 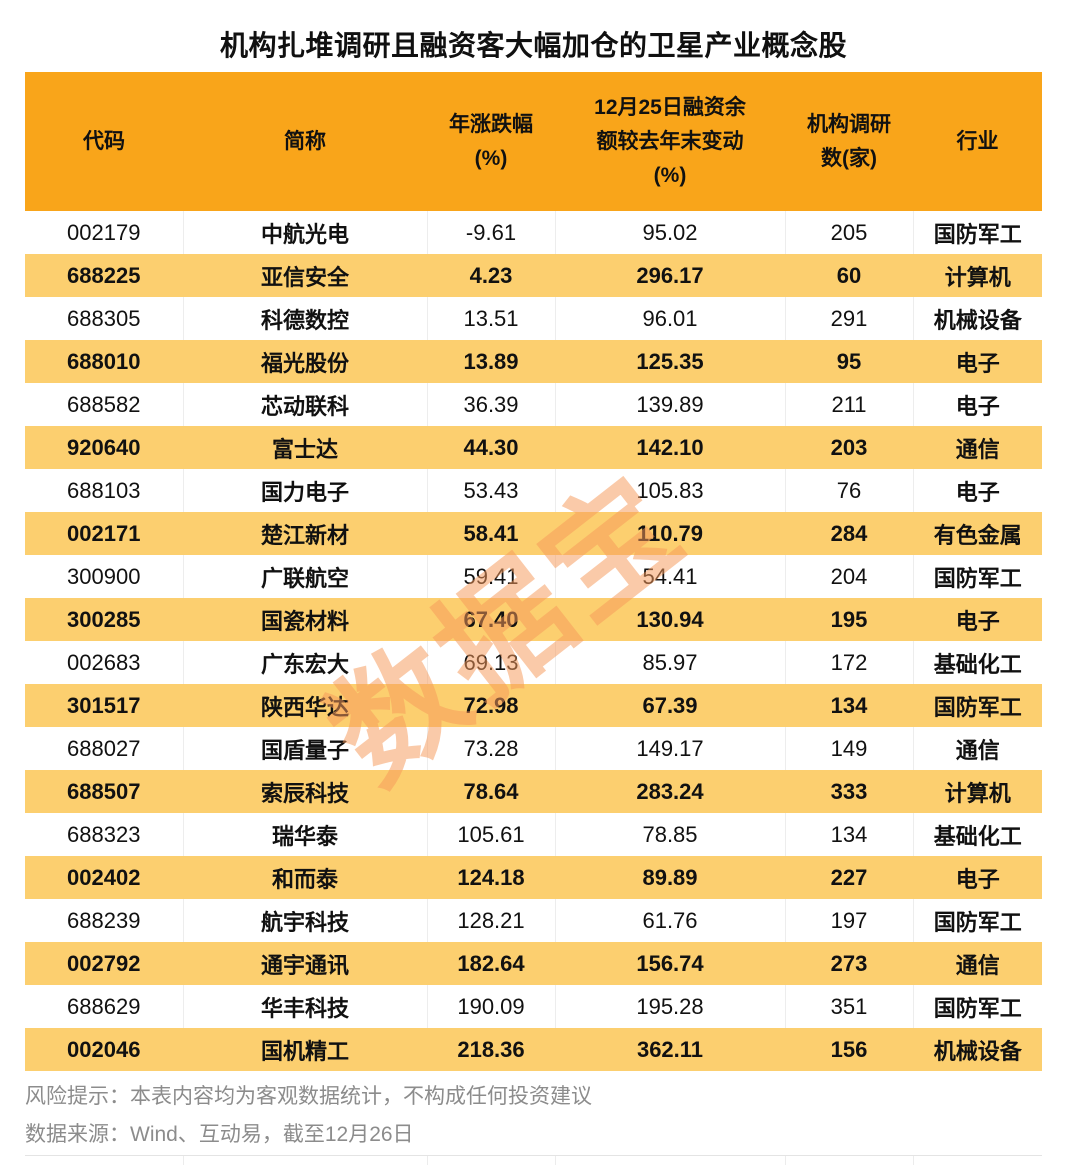 I want to click on cell-name: 华丰科技, so click(x=305, y=1006).